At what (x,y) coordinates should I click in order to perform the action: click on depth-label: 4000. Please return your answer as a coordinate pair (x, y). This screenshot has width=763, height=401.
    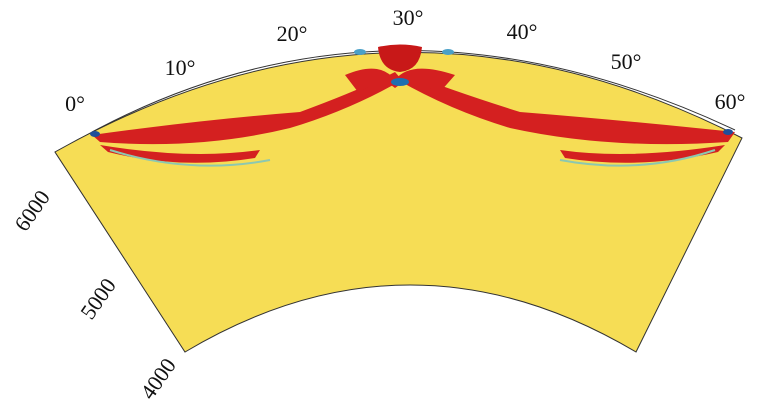
    Looking at the image, I should click on (158, 377).